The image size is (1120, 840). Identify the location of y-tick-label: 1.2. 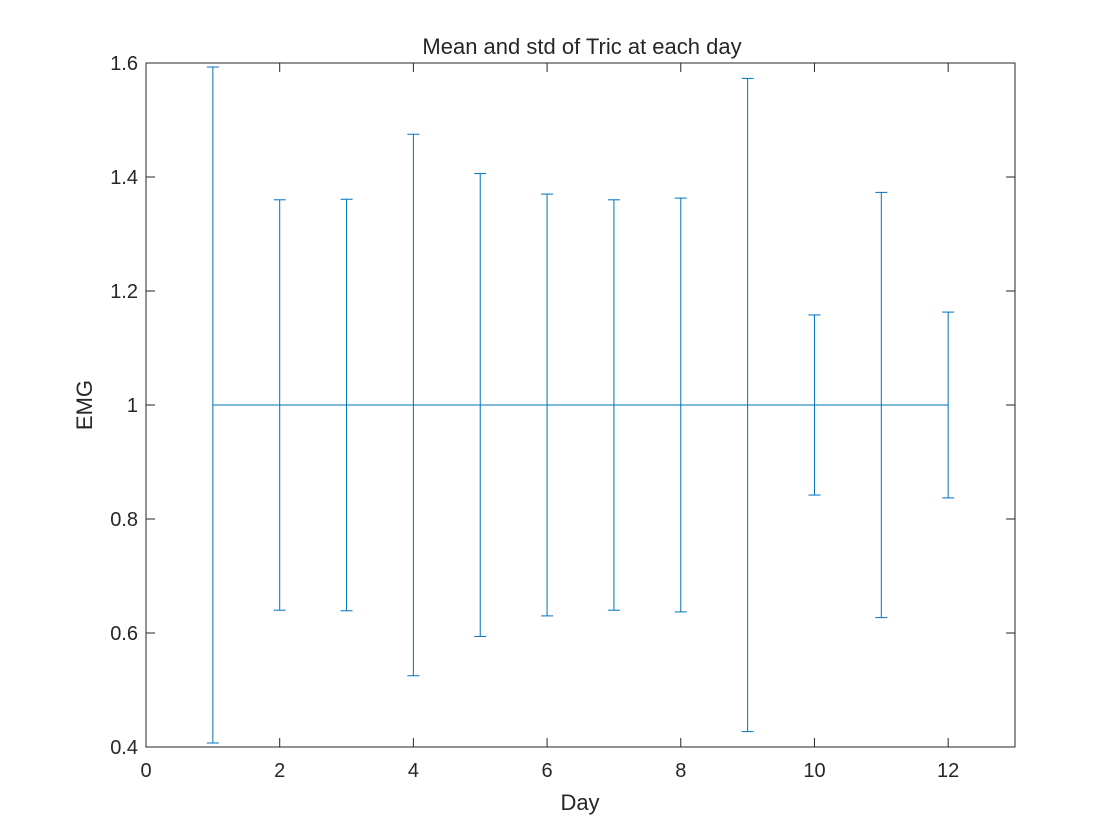
(124, 292).